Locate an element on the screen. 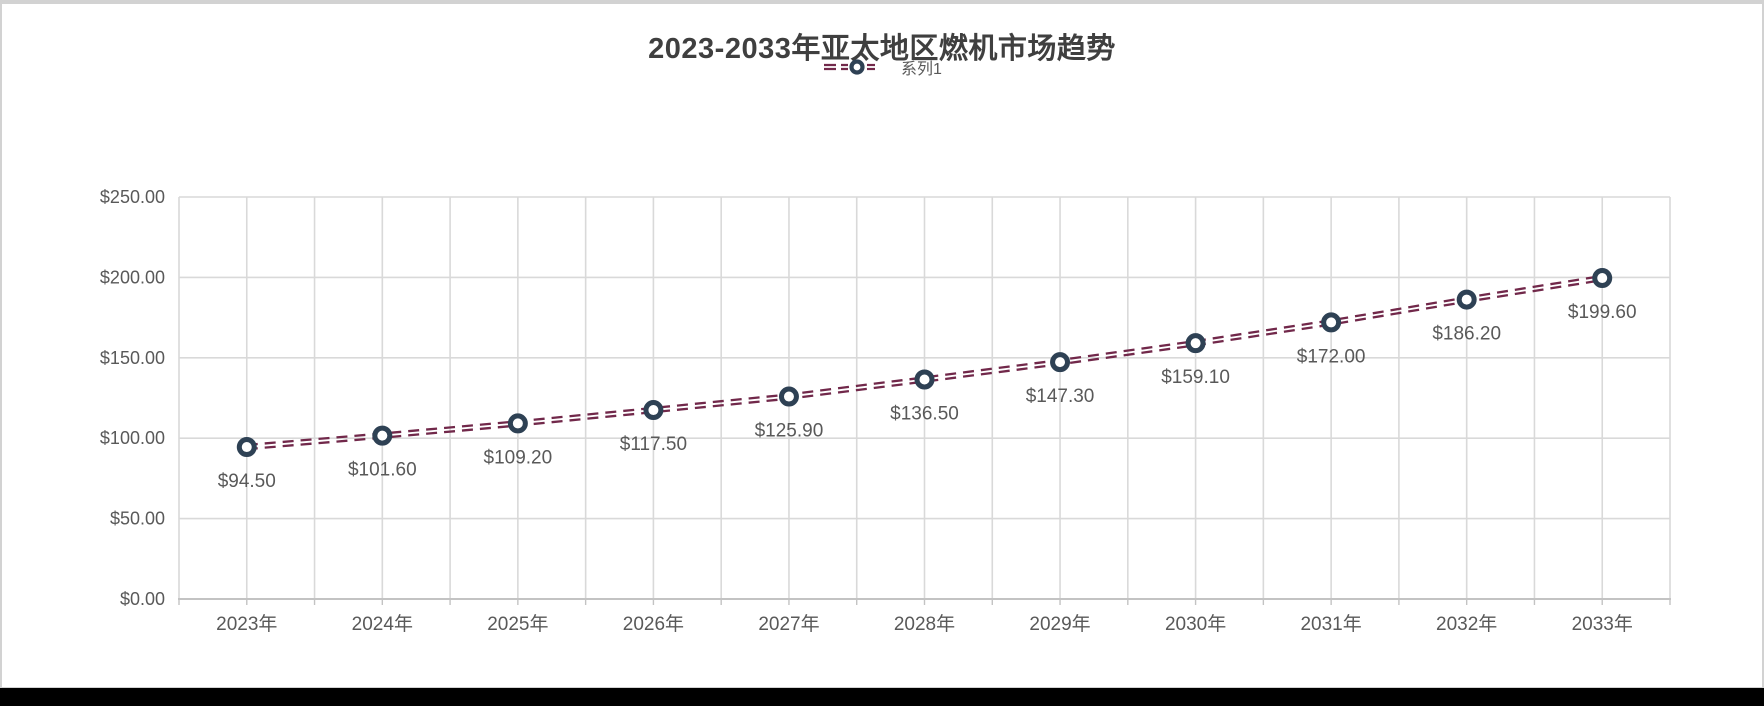 The width and height of the screenshot is (1764, 706). y-tick-label: $150.00 is located at coordinates (132, 358).